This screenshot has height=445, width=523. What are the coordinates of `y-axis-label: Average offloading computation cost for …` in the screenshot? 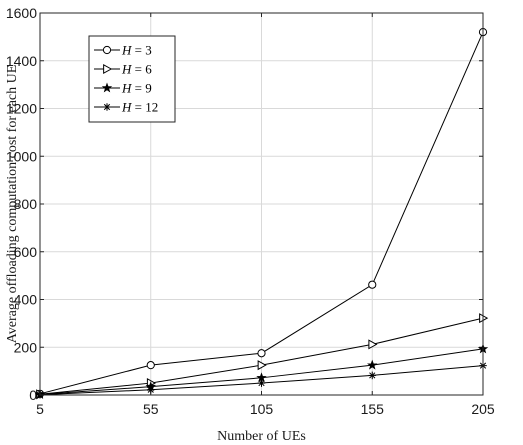 It's located at (12, 204).